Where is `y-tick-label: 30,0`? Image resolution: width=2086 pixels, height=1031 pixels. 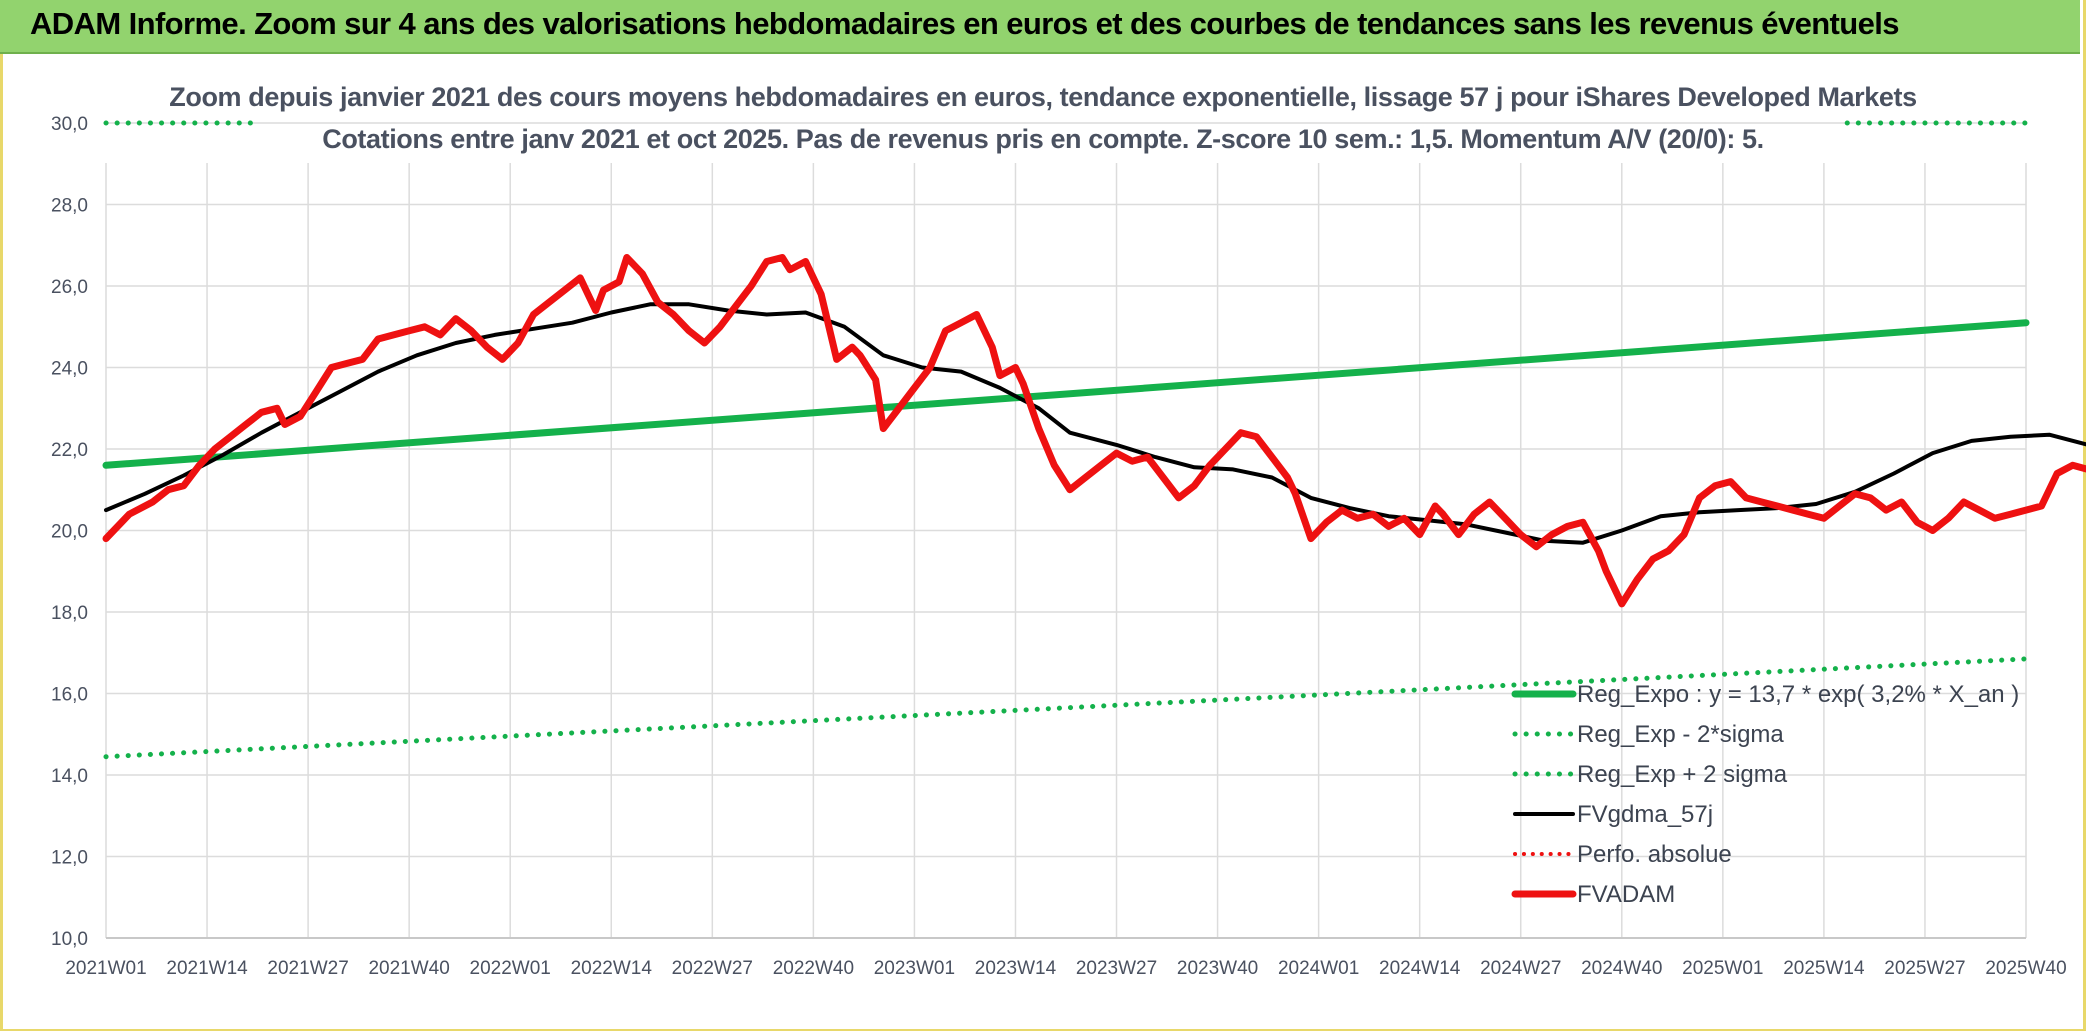 y-tick-label: 30,0 is located at coordinates (69, 124).